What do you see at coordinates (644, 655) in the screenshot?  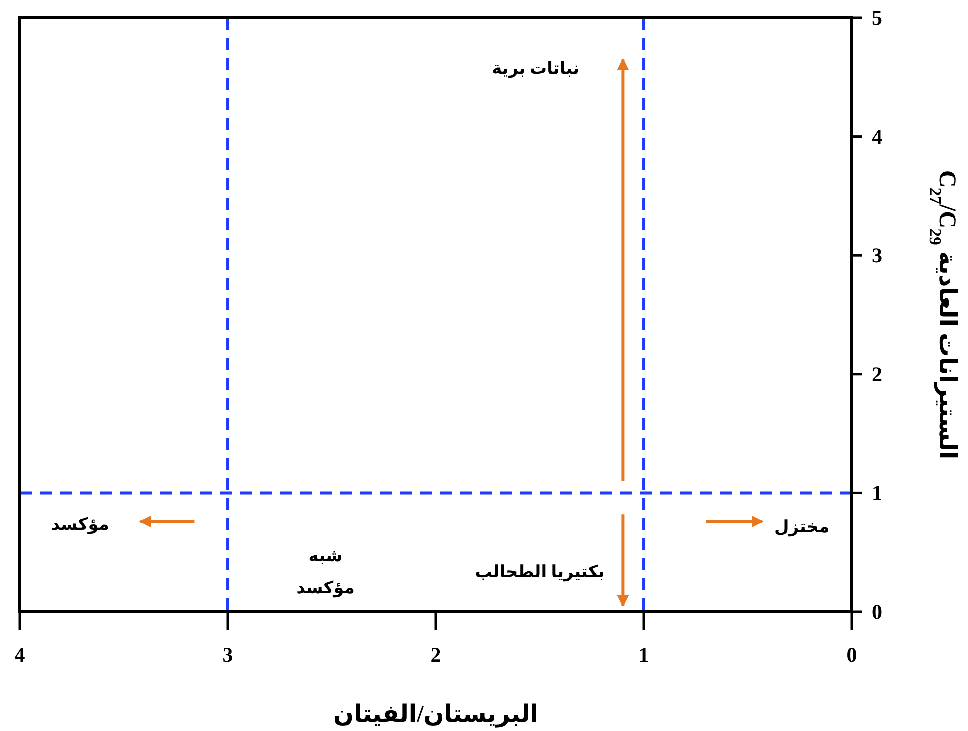 I see `x-tick-label: 1` at bounding box center [644, 655].